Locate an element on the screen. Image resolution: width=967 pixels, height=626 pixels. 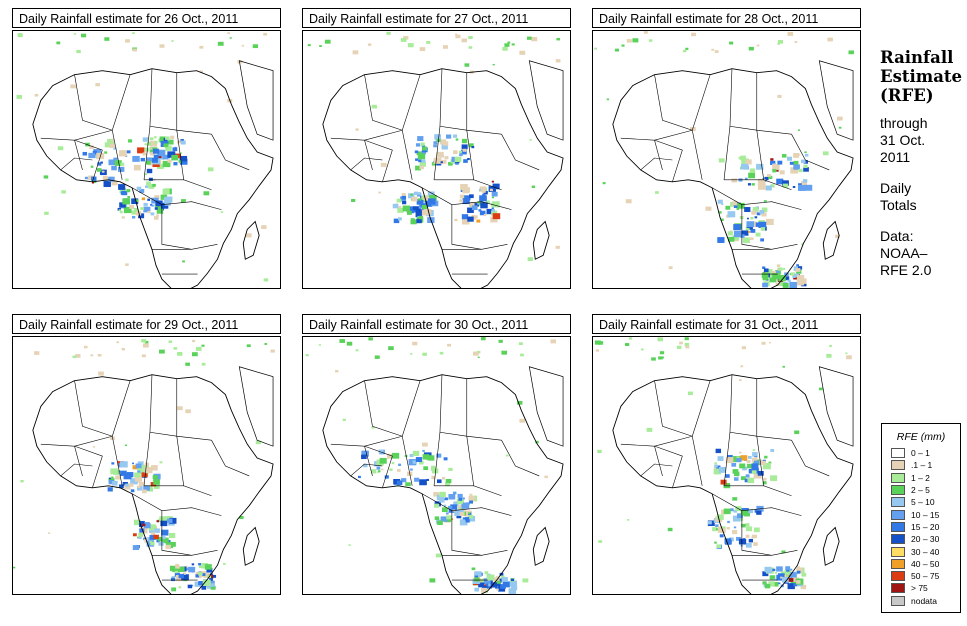
arabian-peninsula-outline is located at coordinates (546, 100).